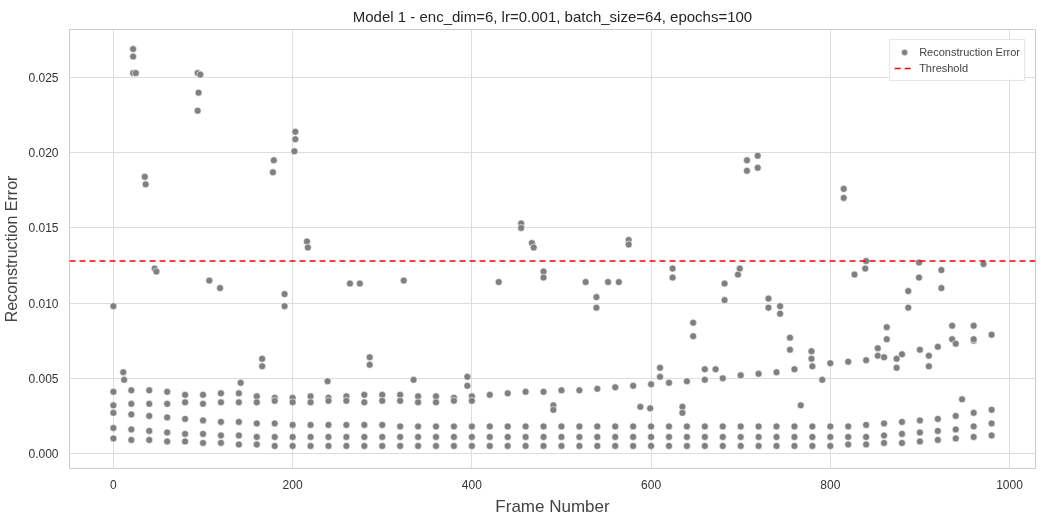  Describe the element at coordinates (43, 228) in the screenshot. I see `y-tick-label: 0.015` at that location.